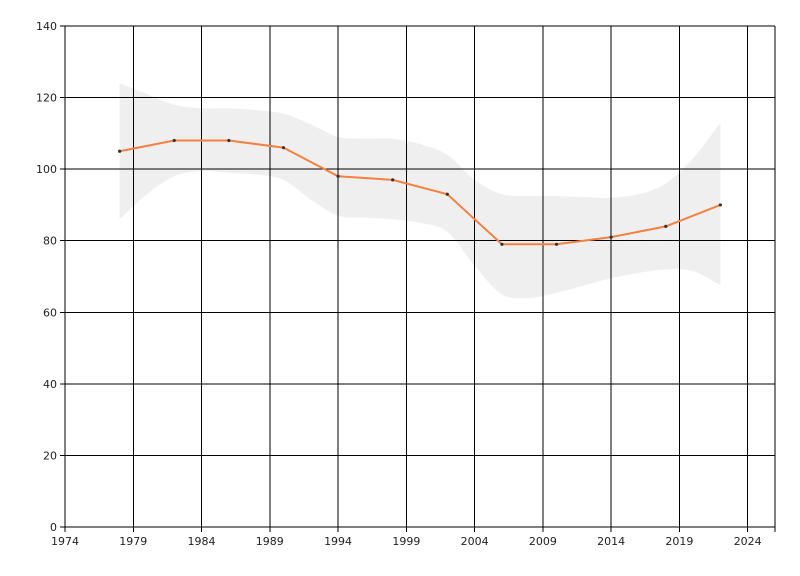 The image size is (800, 576). I want to click on x-tick-label: 2019, so click(679, 541).